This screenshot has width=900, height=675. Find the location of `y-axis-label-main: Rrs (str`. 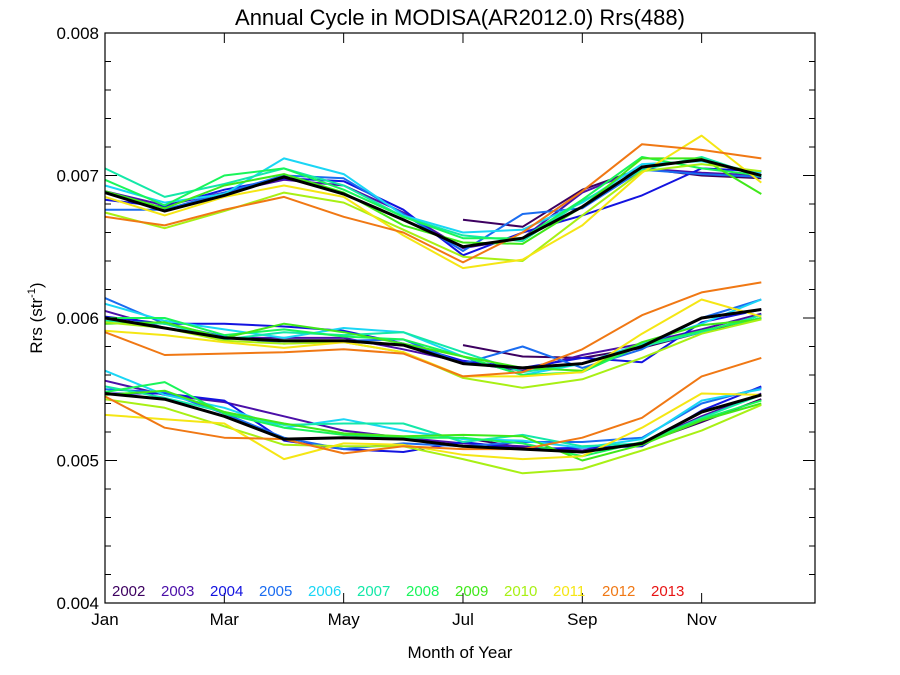

y-axis-label-main: Rrs (str is located at coordinates (36, 326).